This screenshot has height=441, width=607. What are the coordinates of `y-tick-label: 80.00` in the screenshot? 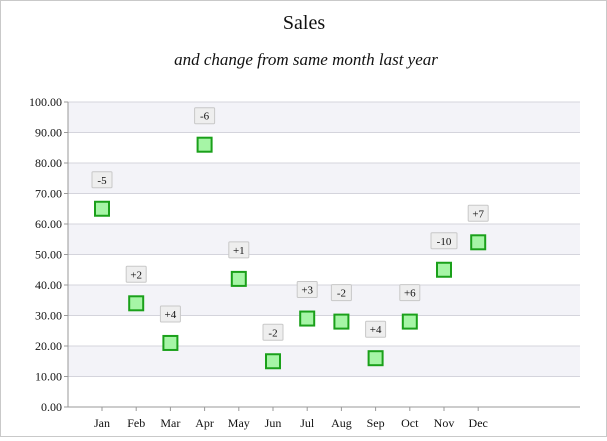 It's located at (48, 163).